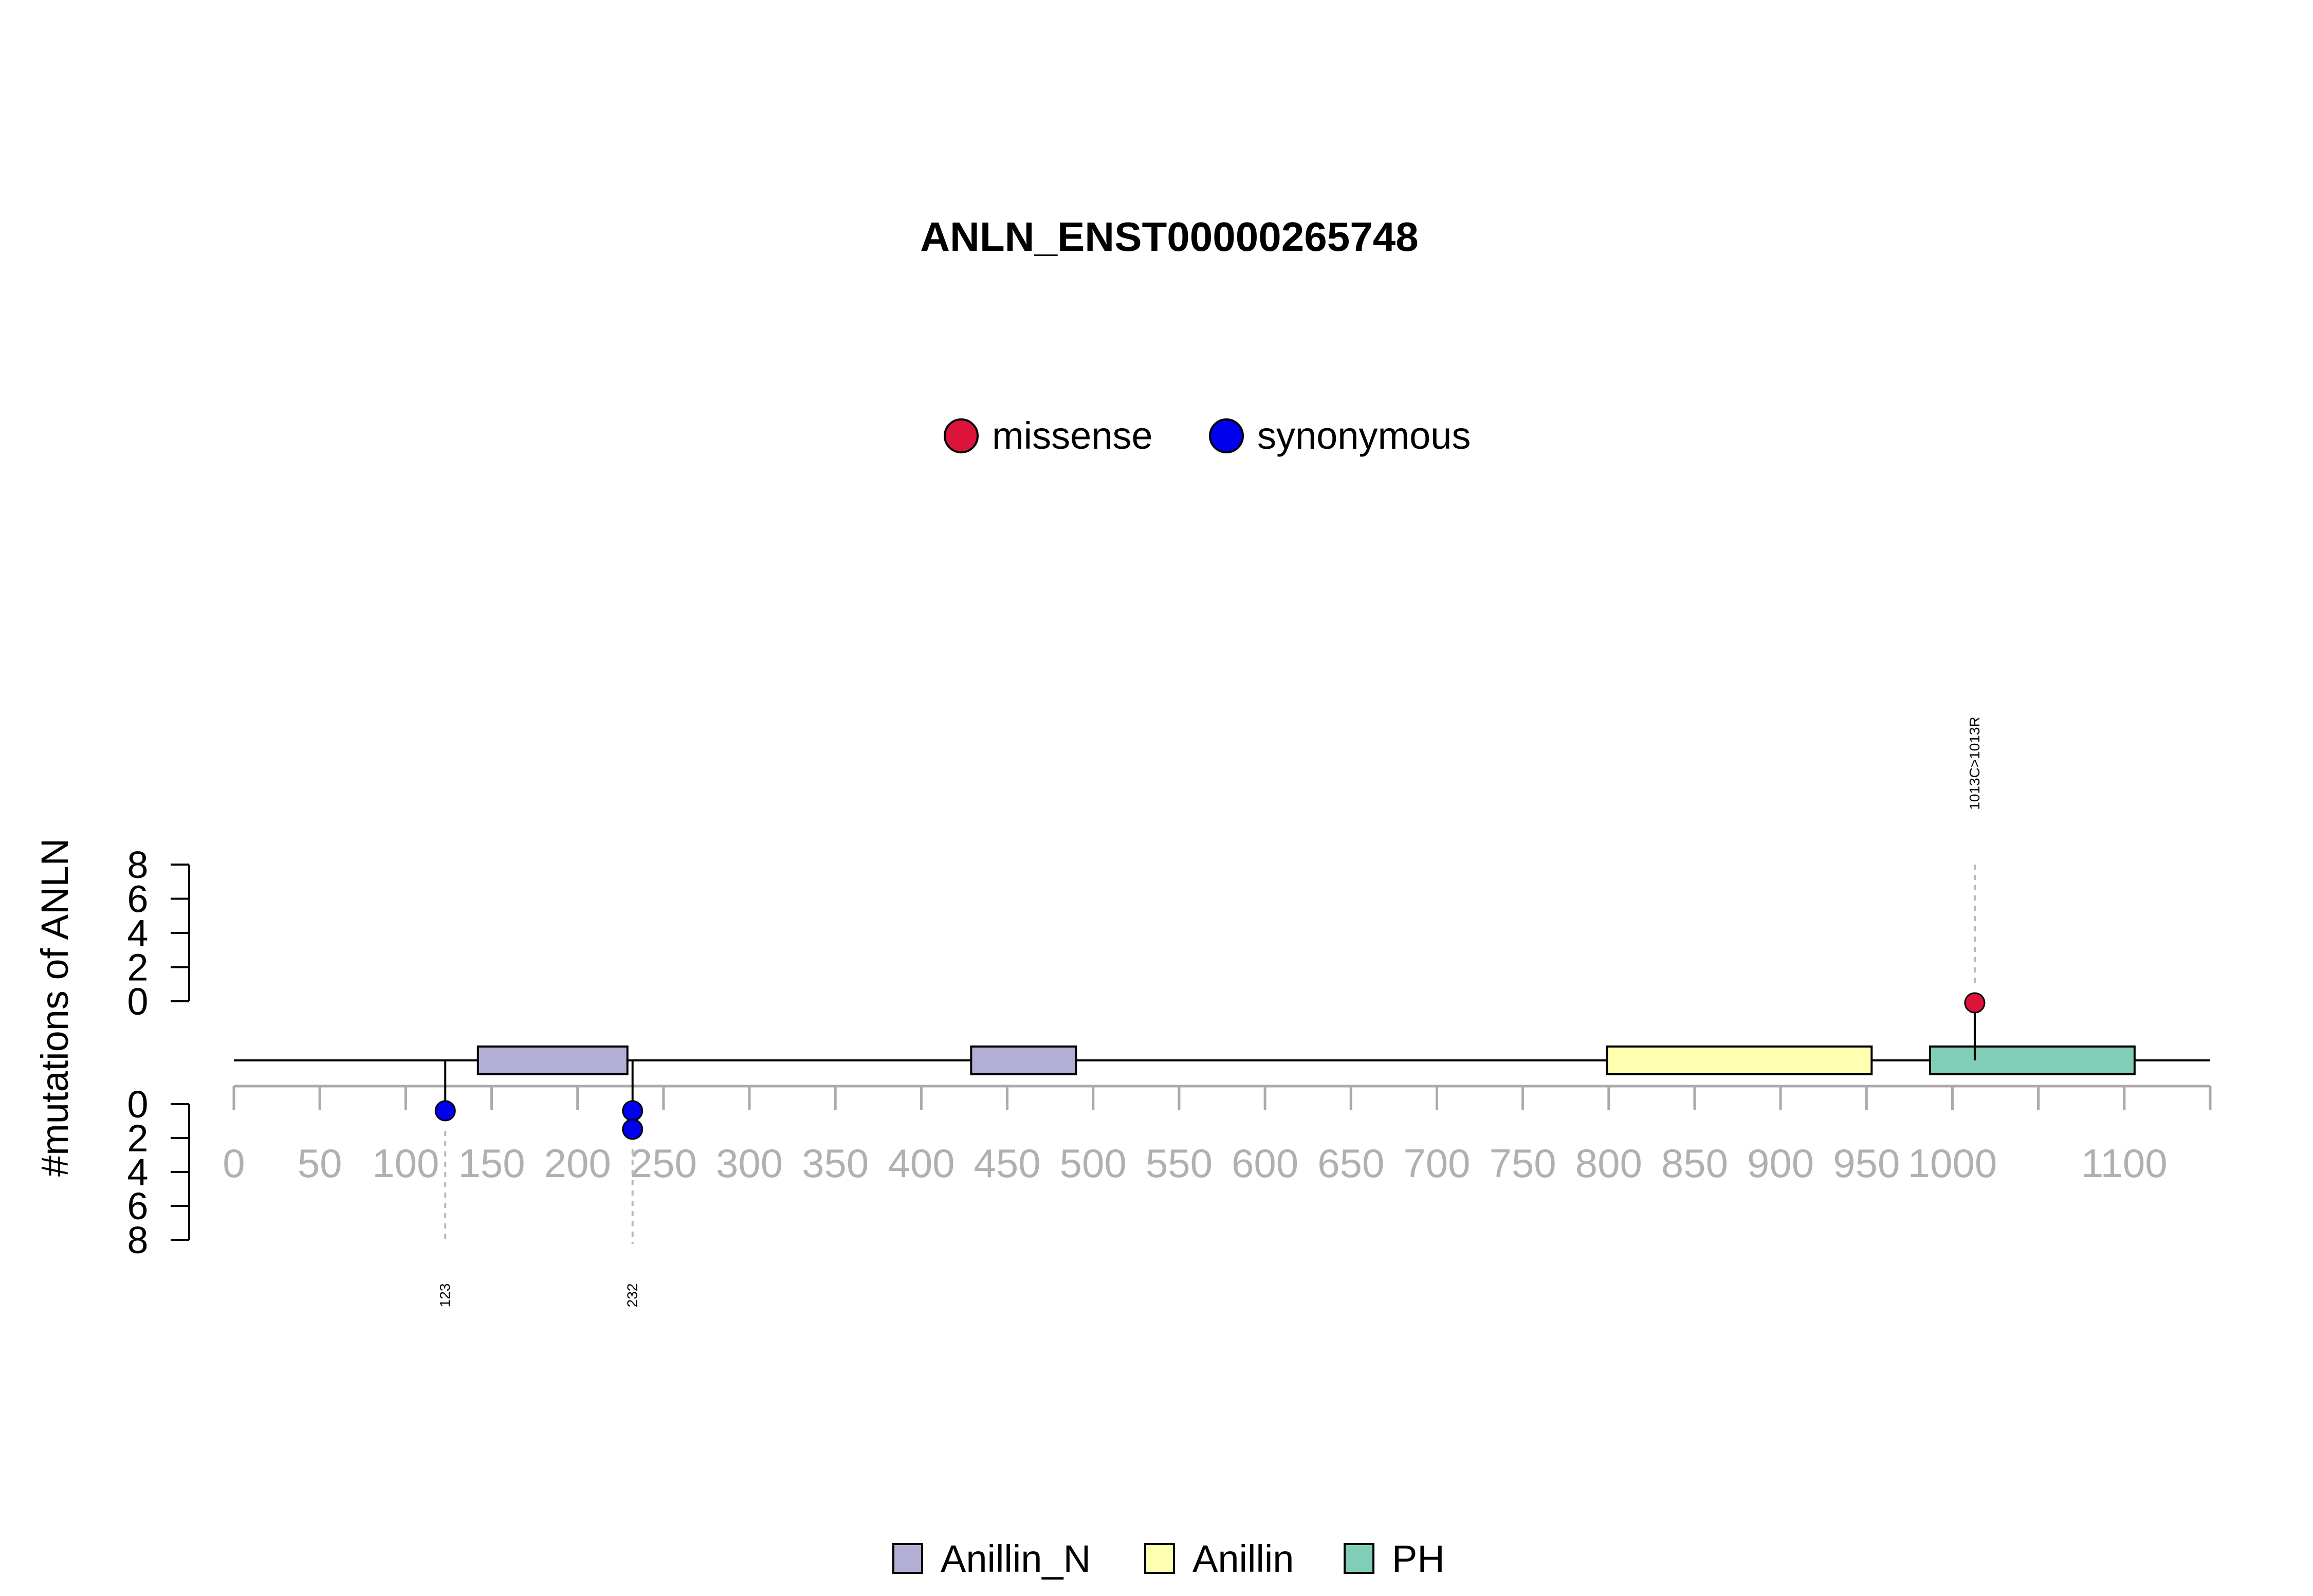 This screenshot has height=1596, width=2313. I want to click on legend-label-ph: PH, so click(1418, 1559).